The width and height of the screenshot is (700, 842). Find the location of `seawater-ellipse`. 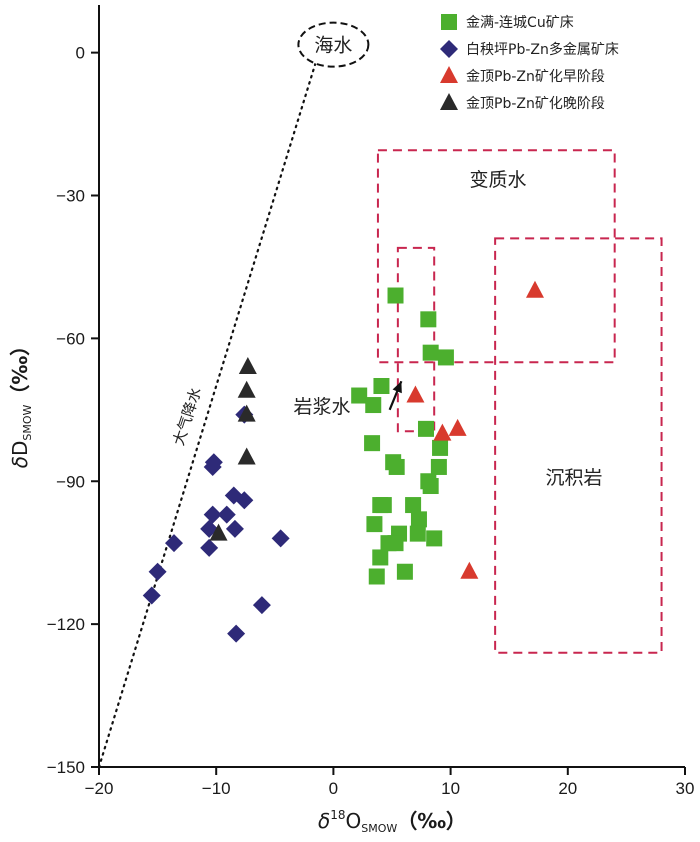

seawater-ellipse is located at coordinates (333, 44).